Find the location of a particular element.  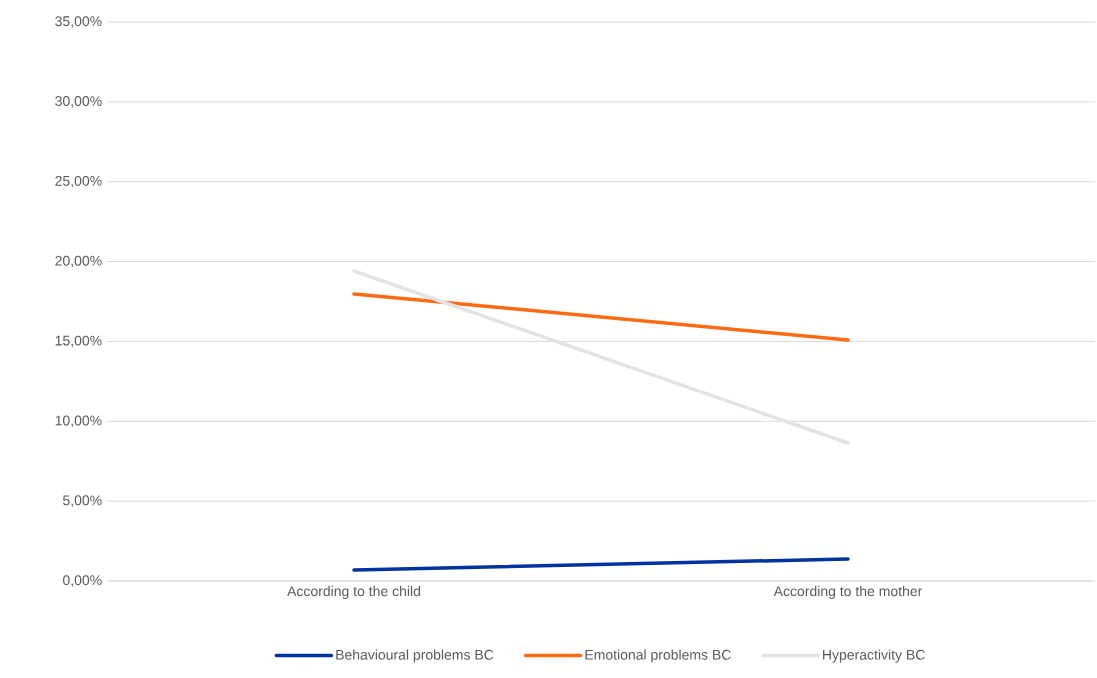

y-tick-label: 35,00% is located at coordinates (78, 22).